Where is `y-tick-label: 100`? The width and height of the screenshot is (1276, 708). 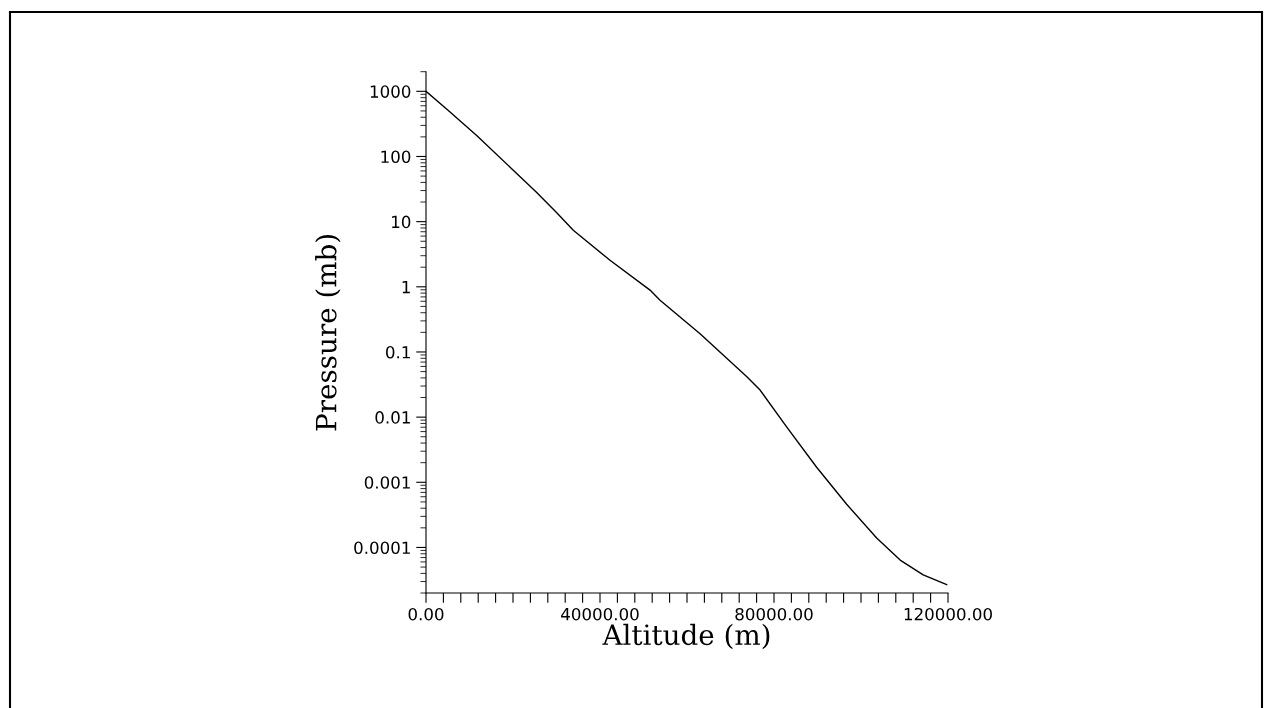
y-tick-label: 100 is located at coordinates (396, 157).